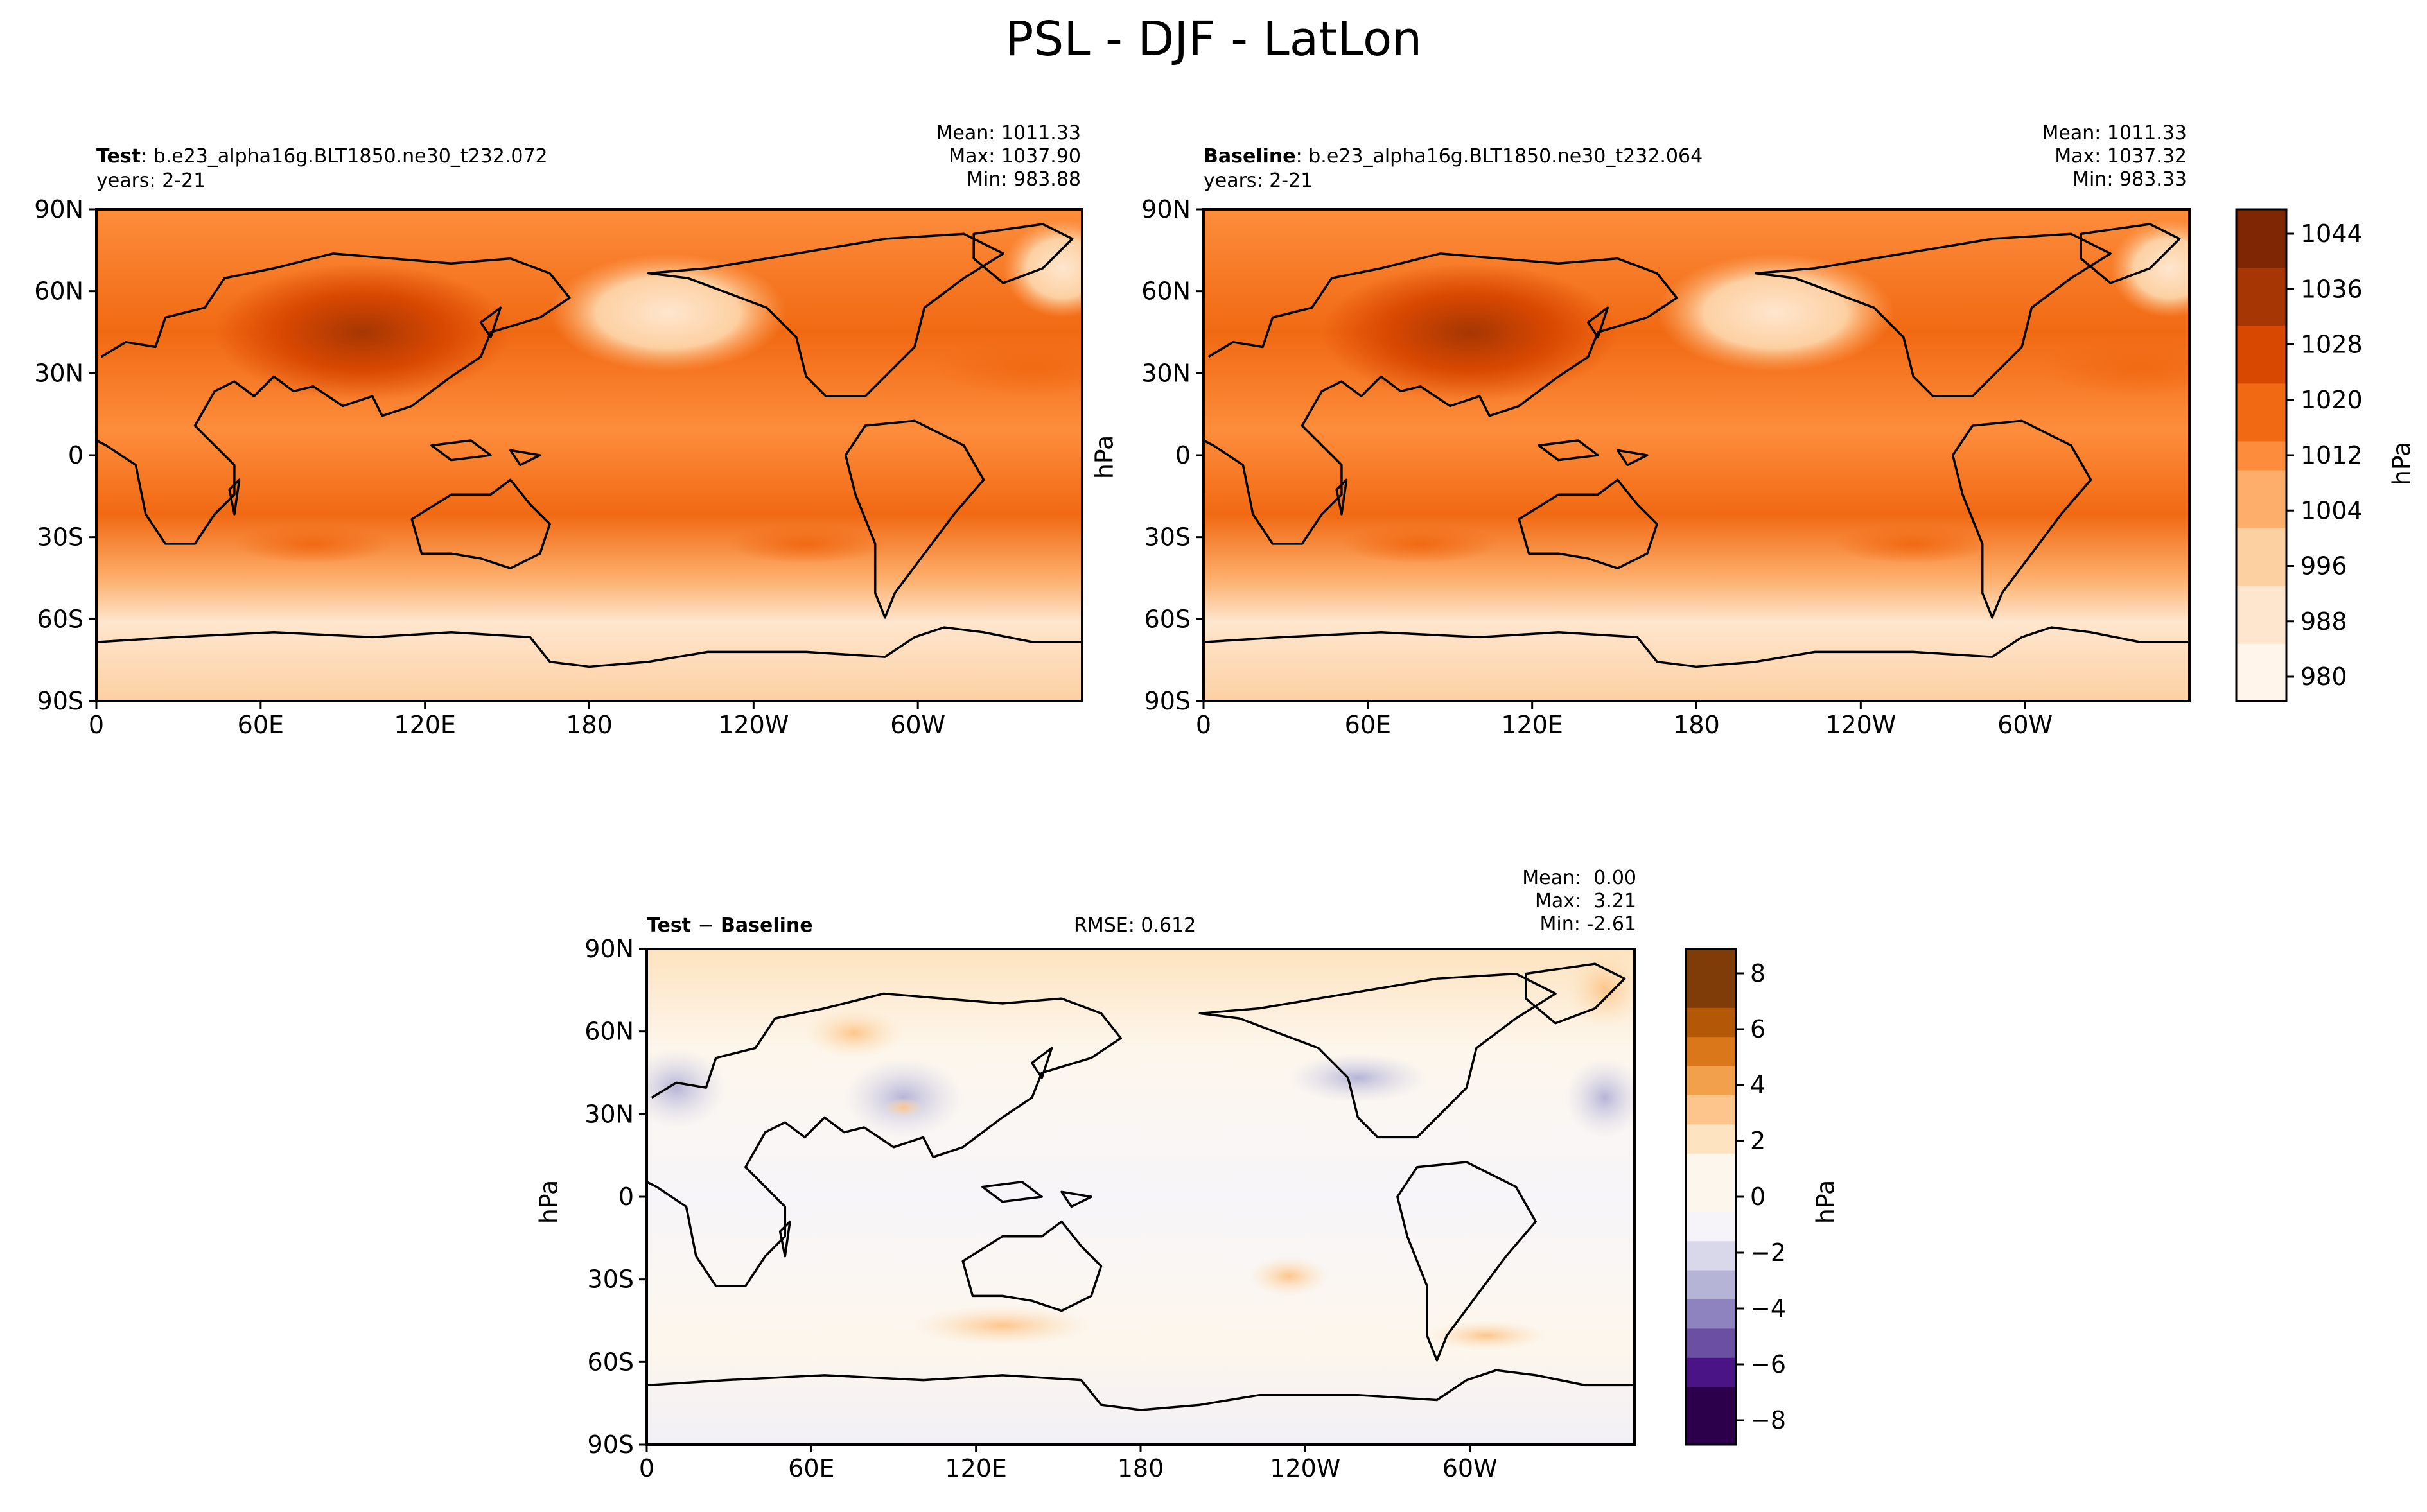 This screenshot has width=2427, height=1512. I want to click on diff-lat-tick-label: 60S, so click(611, 1362).